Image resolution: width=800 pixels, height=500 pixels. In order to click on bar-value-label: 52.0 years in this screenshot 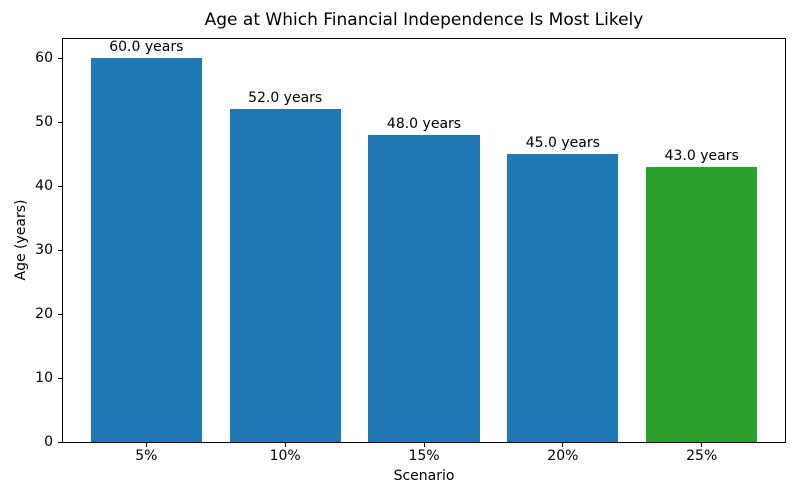, I will do `click(285, 98)`.